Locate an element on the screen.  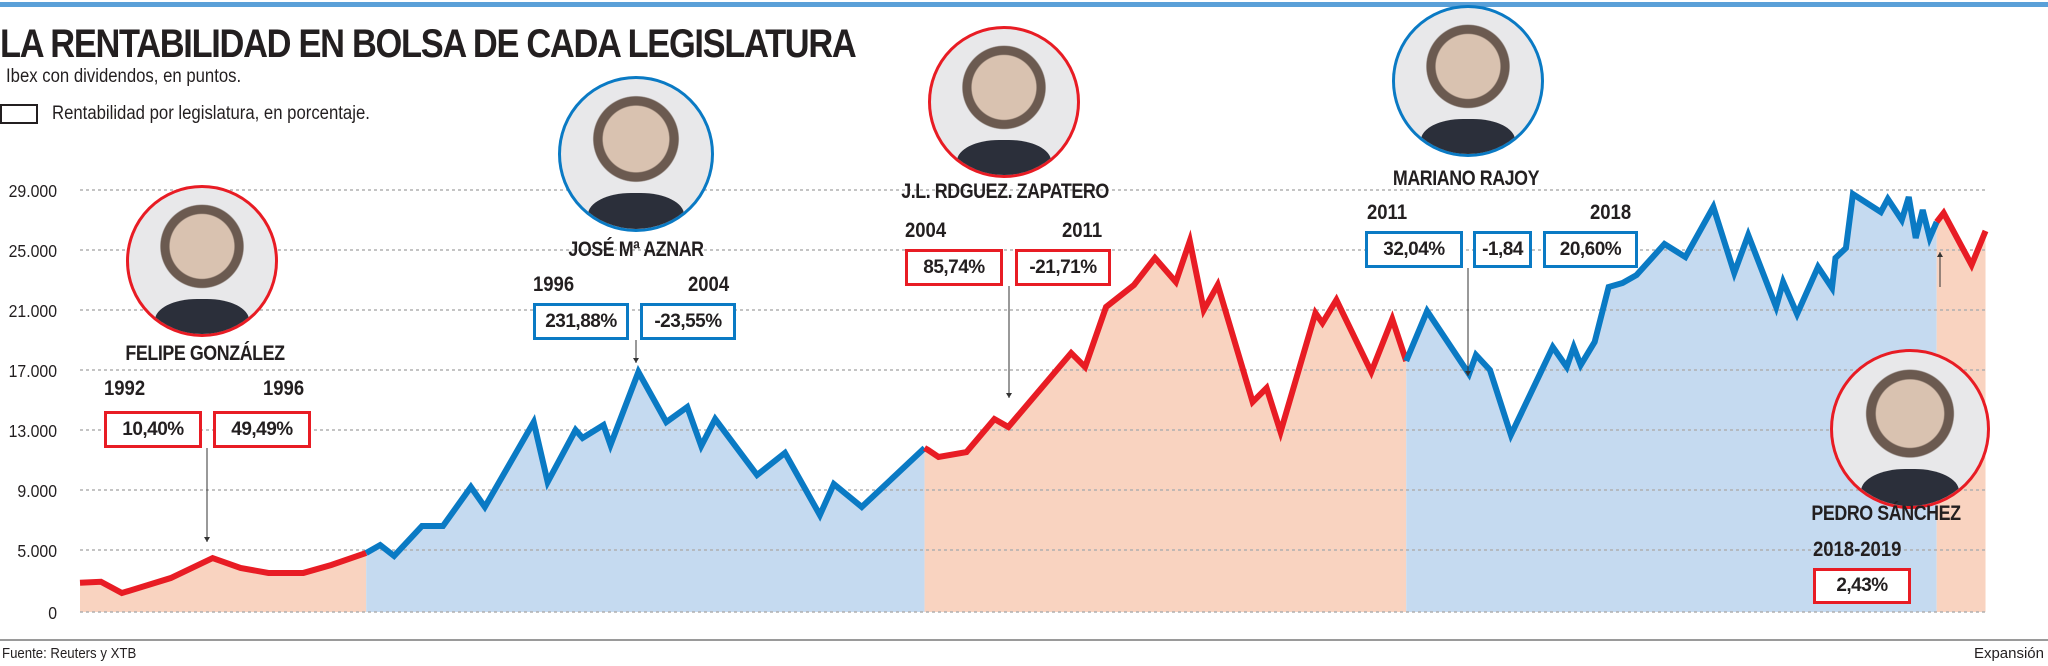
year-end-zapatero: 2011 is located at coordinates (1082, 230).